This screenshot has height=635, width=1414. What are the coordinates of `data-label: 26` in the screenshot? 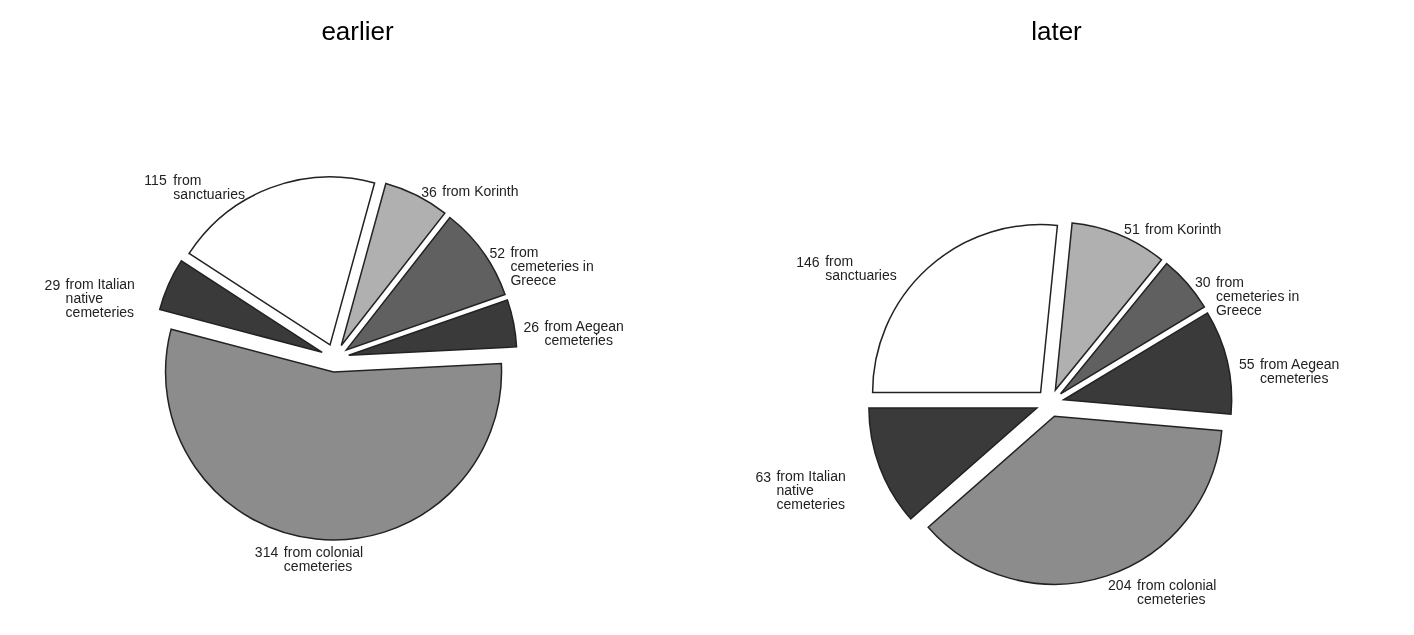 It's located at (531, 326).